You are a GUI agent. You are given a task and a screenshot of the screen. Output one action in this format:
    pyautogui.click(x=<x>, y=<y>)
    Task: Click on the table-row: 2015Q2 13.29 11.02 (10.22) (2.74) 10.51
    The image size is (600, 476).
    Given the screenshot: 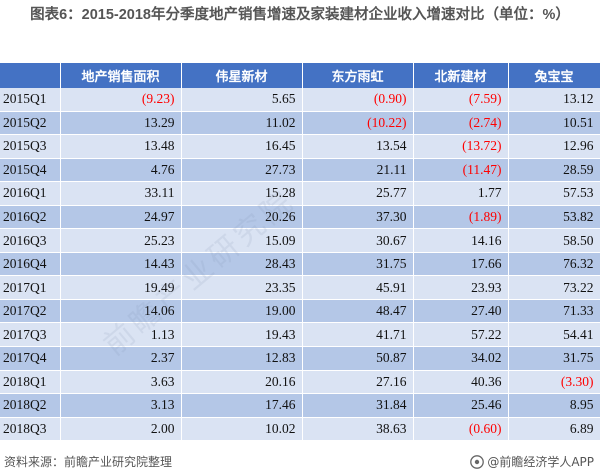 What is the action you would take?
    pyautogui.click(x=300, y=123)
    